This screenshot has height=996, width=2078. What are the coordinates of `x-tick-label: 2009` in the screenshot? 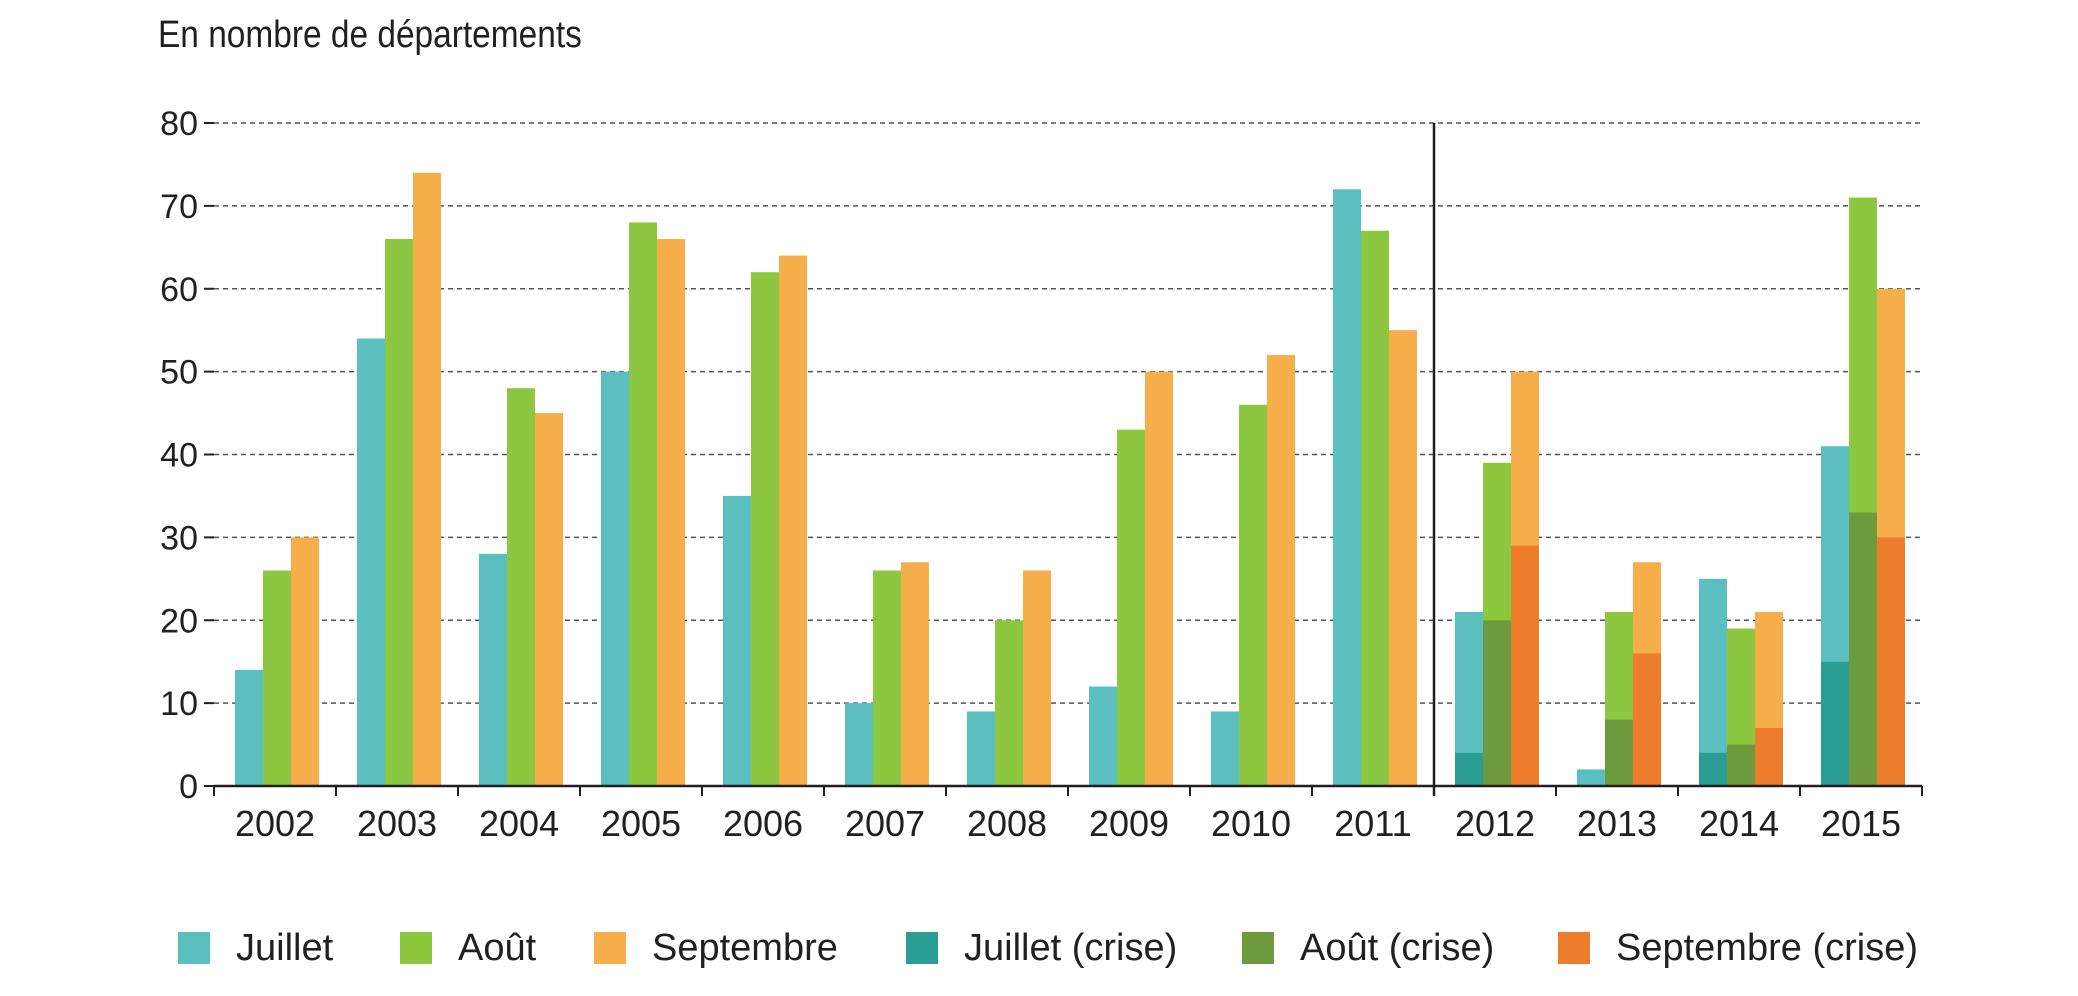 It's located at (1129, 823).